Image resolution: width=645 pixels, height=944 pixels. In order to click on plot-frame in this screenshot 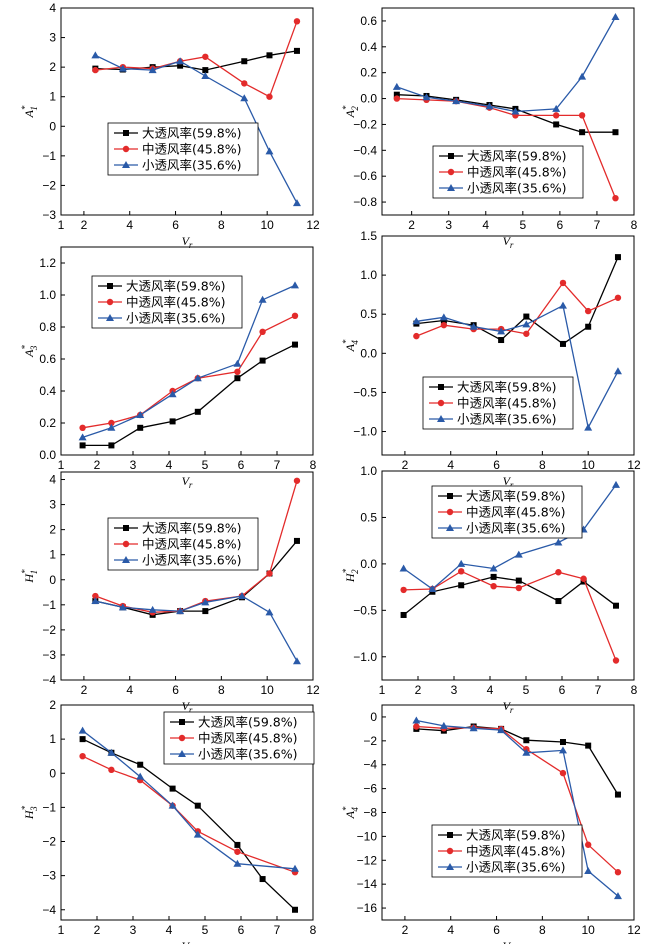, I will do `click(508, 575)`.